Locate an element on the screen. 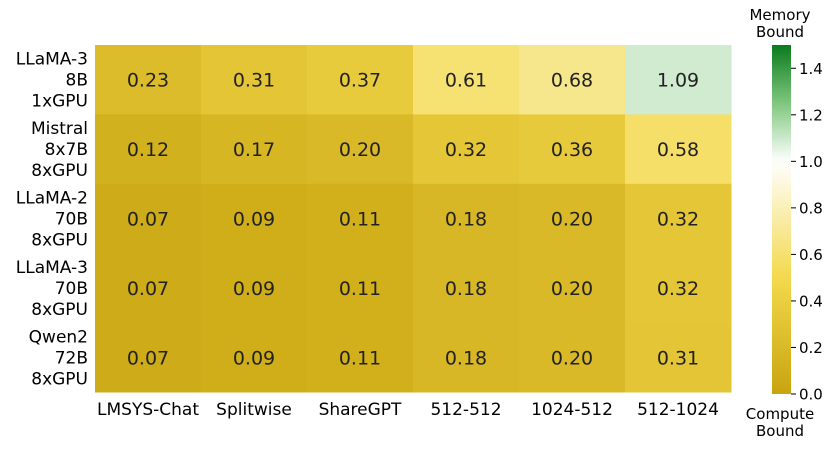 The image size is (830, 454). row-label-r0-line2: 1xGPU is located at coordinates (59, 102).